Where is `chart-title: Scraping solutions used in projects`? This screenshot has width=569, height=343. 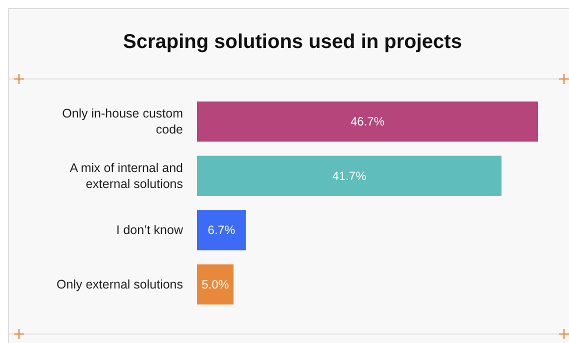 chart-title: Scraping solutions used in projects is located at coordinates (292, 42).